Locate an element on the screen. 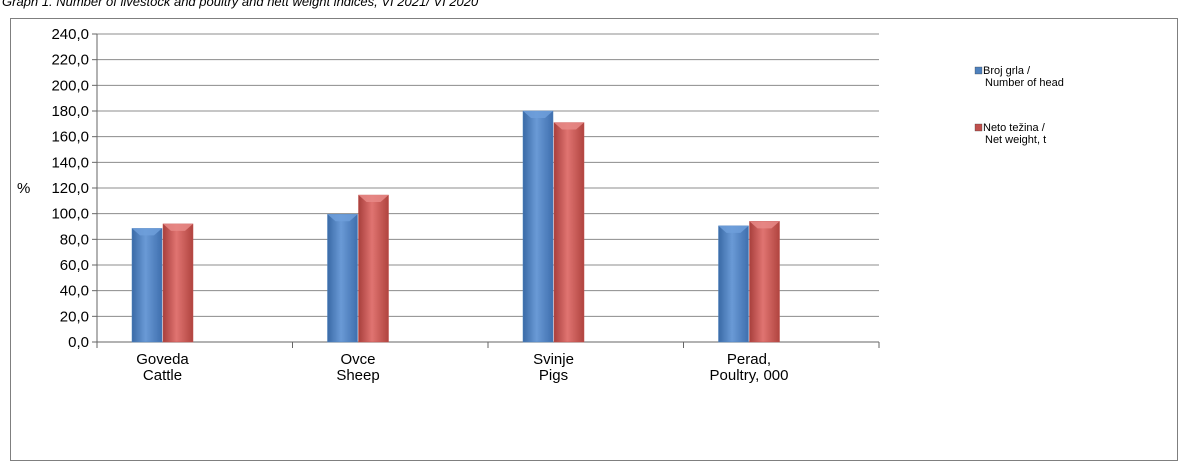 Image resolution: width=1181 pixels, height=462 pixels. category-label: Poultry, 000 is located at coordinates (749, 375).